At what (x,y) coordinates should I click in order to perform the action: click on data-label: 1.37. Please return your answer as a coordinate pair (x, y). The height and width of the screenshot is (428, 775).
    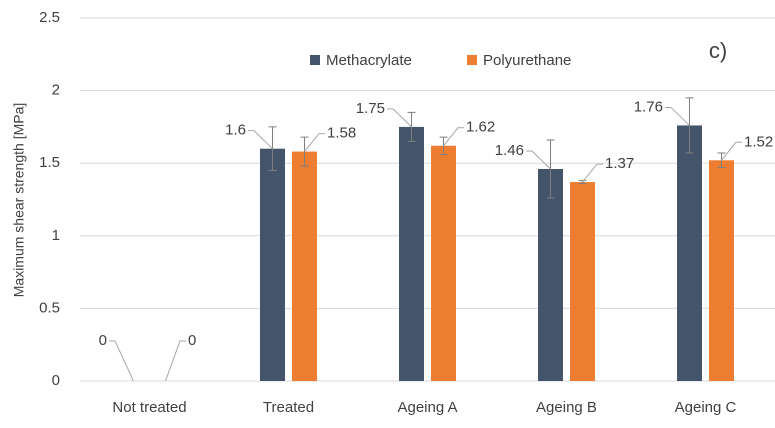
    Looking at the image, I should click on (619, 163).